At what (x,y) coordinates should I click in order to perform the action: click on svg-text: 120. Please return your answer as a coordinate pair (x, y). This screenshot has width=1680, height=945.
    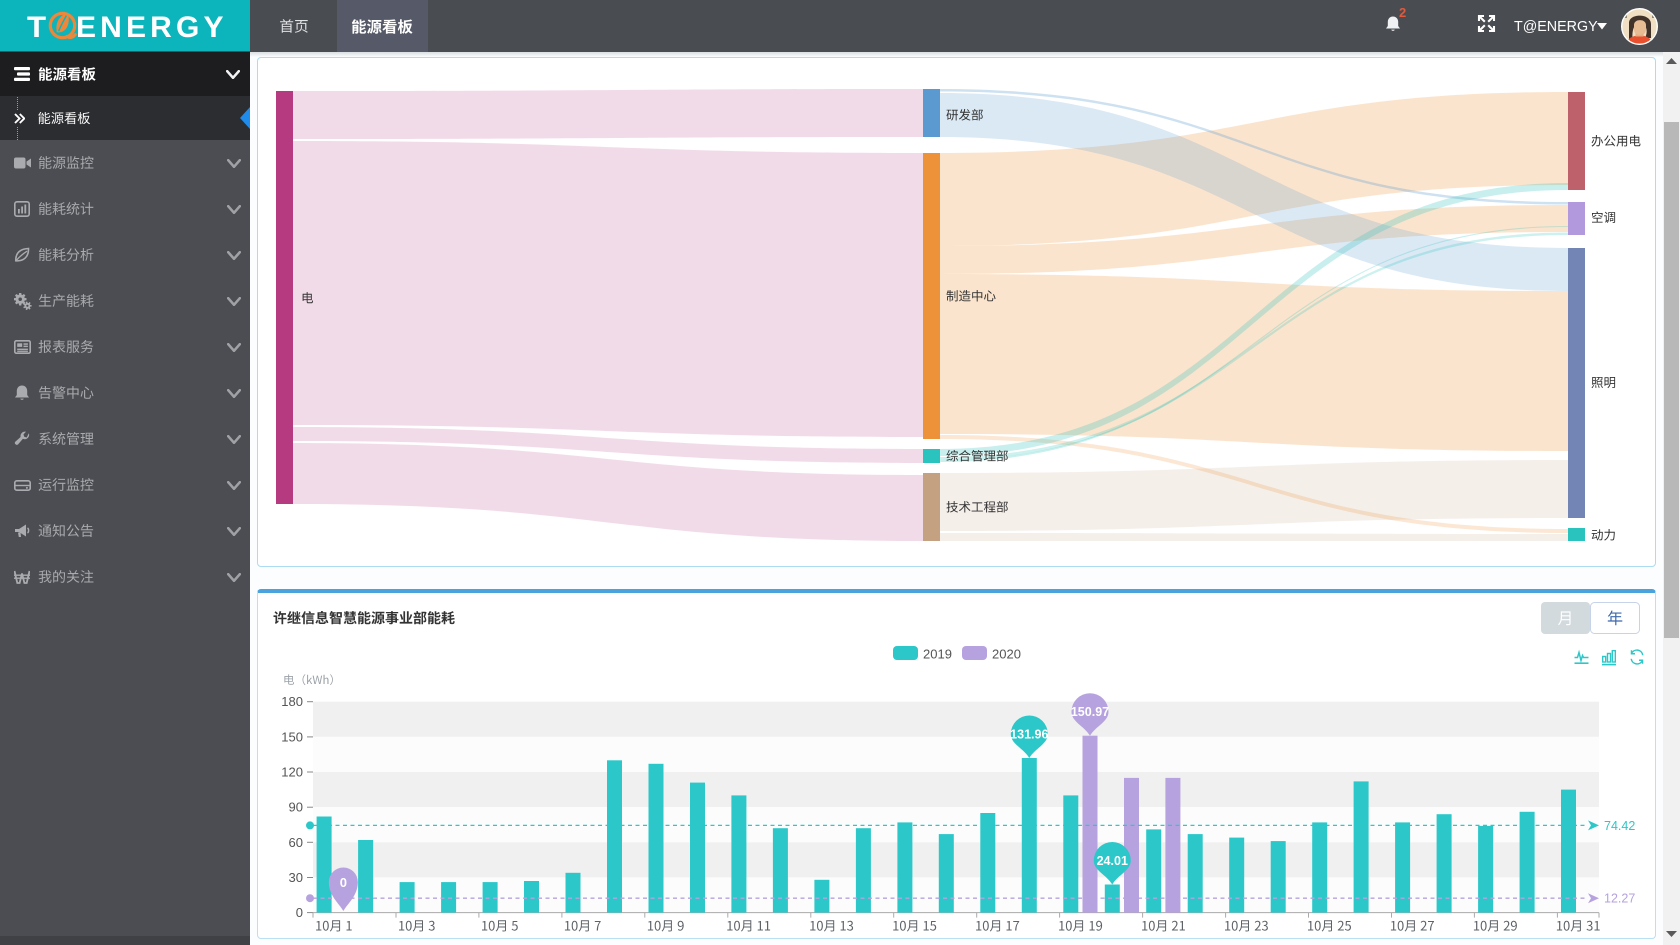
    Looking at the image, I should click on (292, 772).